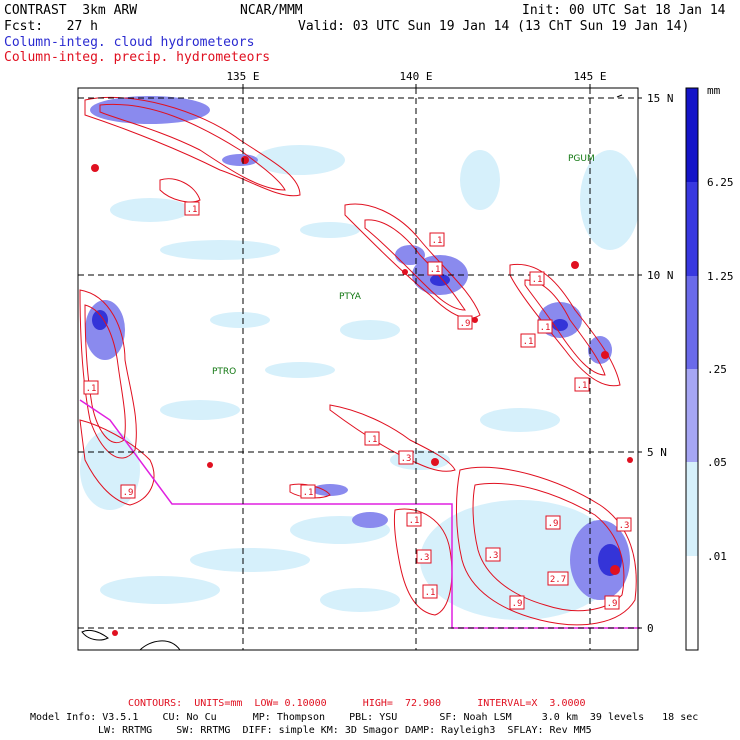  I want to click on colorbar-label: .25, so click(717, 369).